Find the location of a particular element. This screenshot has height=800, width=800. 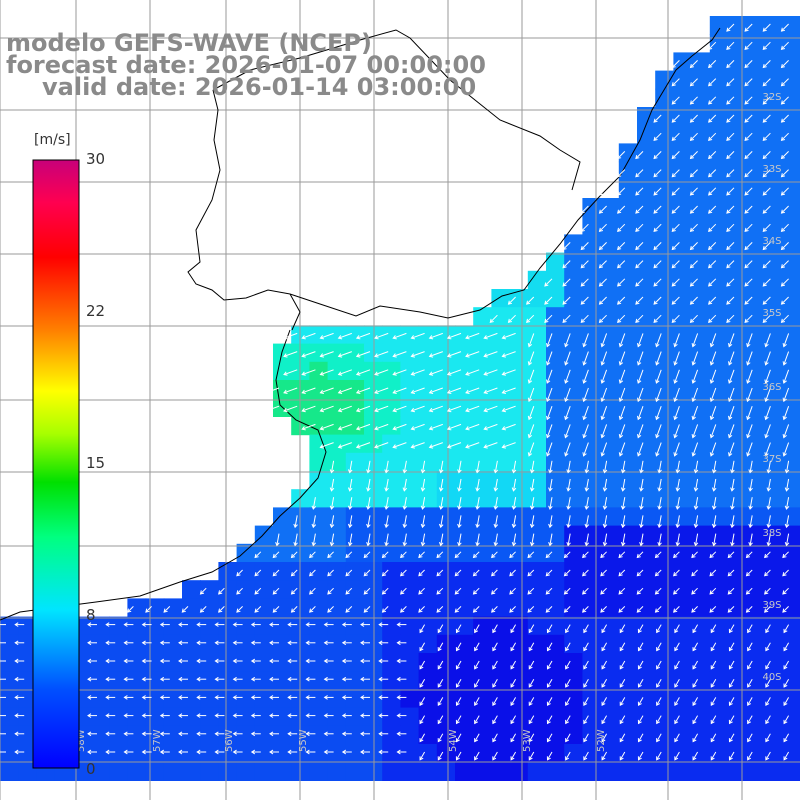

forecast-date: forecast date: 2026-01-07 00:00:00 is located at coordinates (246, 65).